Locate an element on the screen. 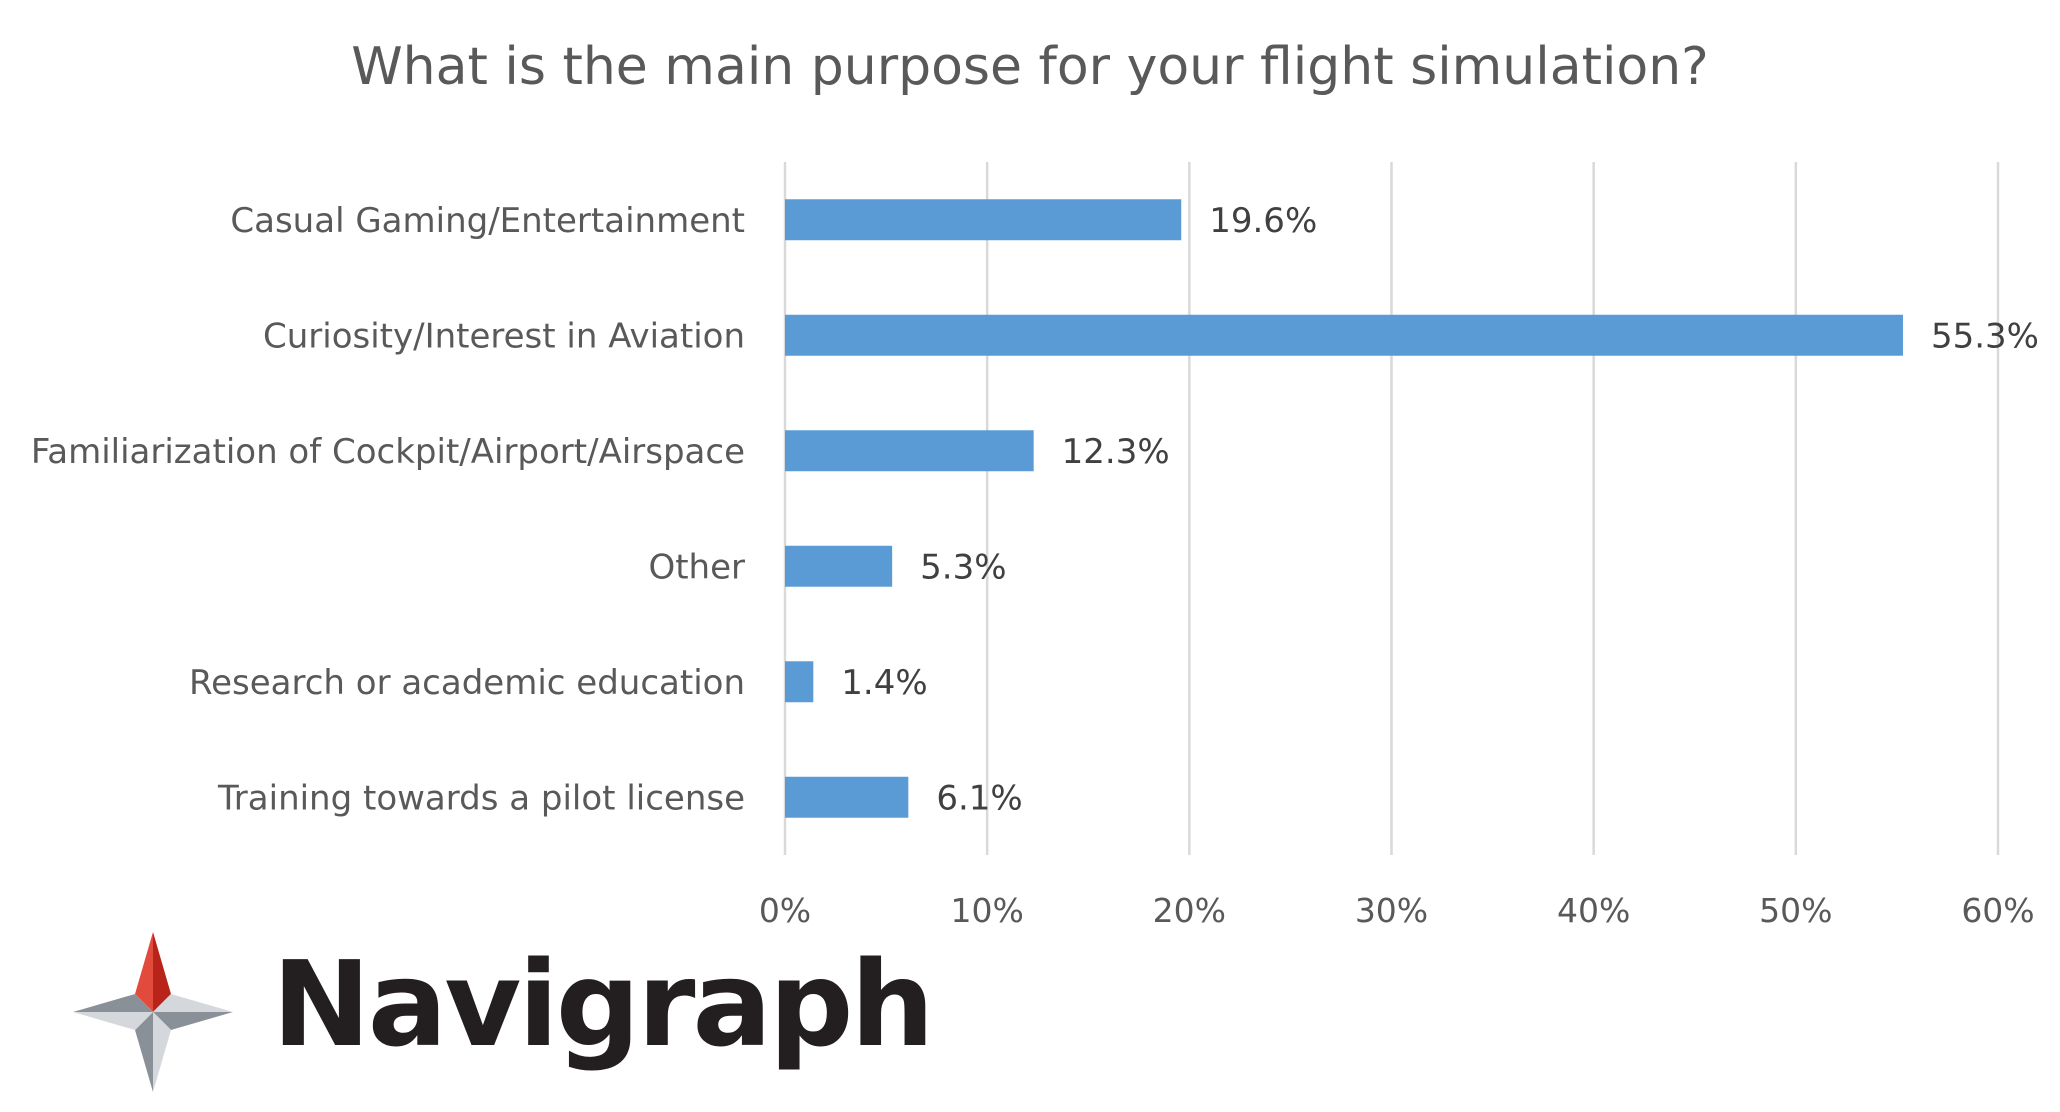 This screenshot has height=1112, width=2060. star-right-top is located at coordinates (193, 1003).